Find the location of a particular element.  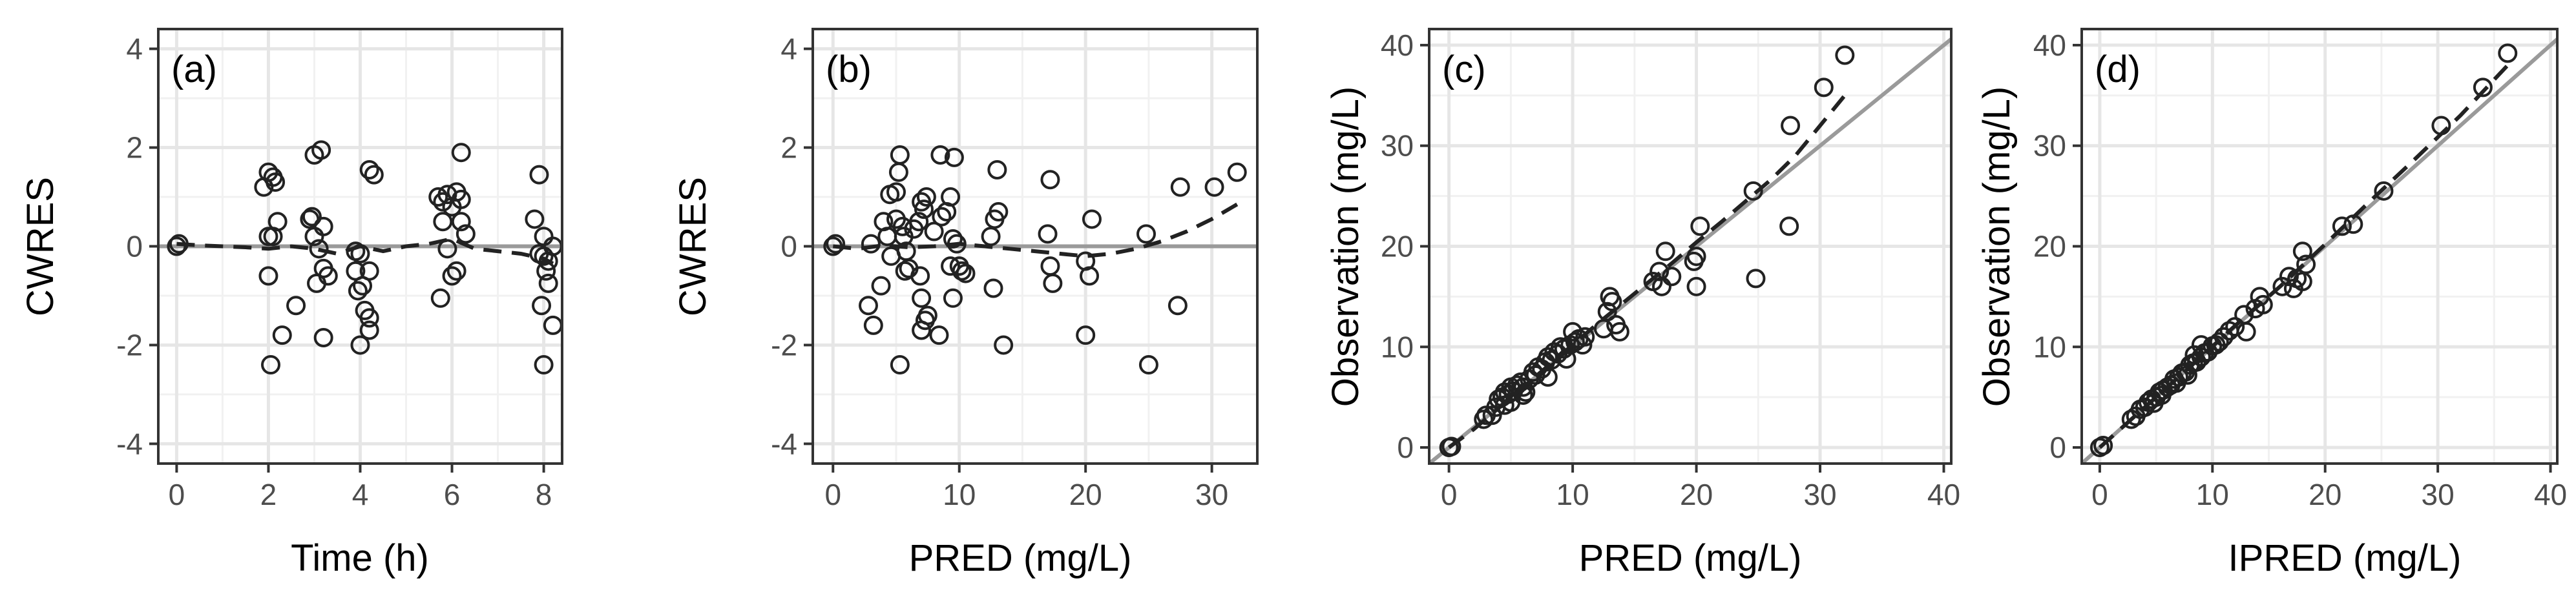

panel-b-x-tick-label: 10 is located at coordinates (959, 495).